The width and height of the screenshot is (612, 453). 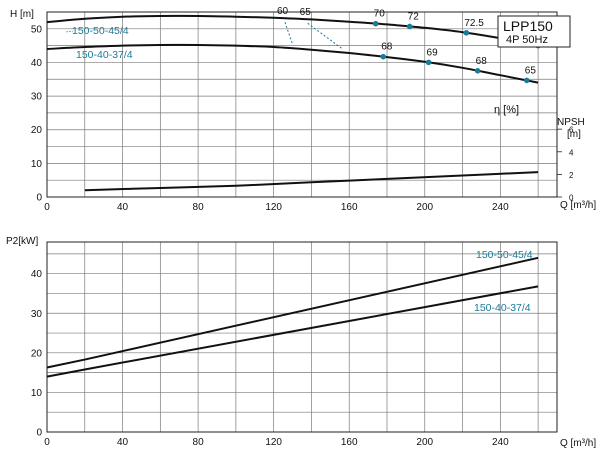 What do you see at coordinates (424, 442) in the screenshot?
I see `power-x-tick: 200` at bounding box center [424, 442].